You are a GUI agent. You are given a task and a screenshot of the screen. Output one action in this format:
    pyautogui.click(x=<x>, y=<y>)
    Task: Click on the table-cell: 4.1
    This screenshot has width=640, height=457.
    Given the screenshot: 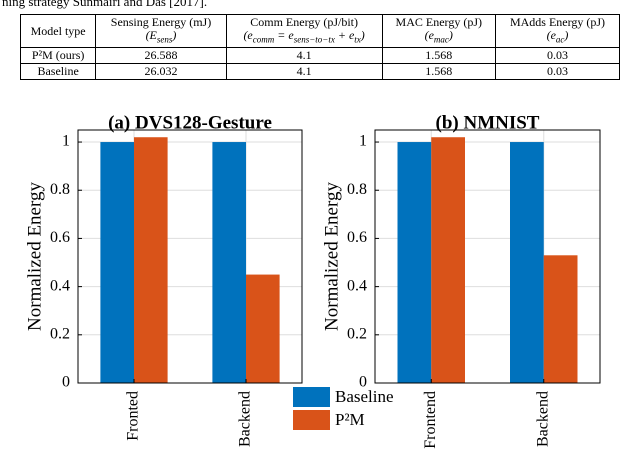 What is the action you would take?
    pyautogui.click(x=304, y=72)
    